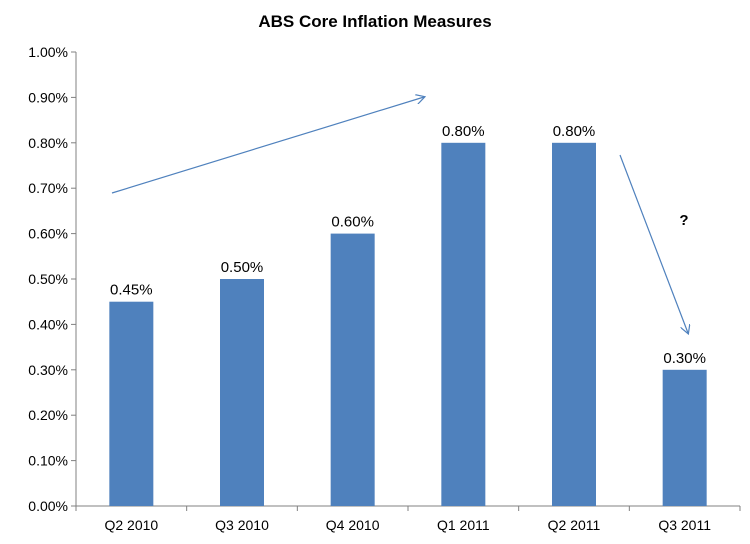 This screenshot has height=544, width=750. Describe the element at coordinates (48, 324) in the screenshot. I see `y-tick-label: 0.40%` at that location.